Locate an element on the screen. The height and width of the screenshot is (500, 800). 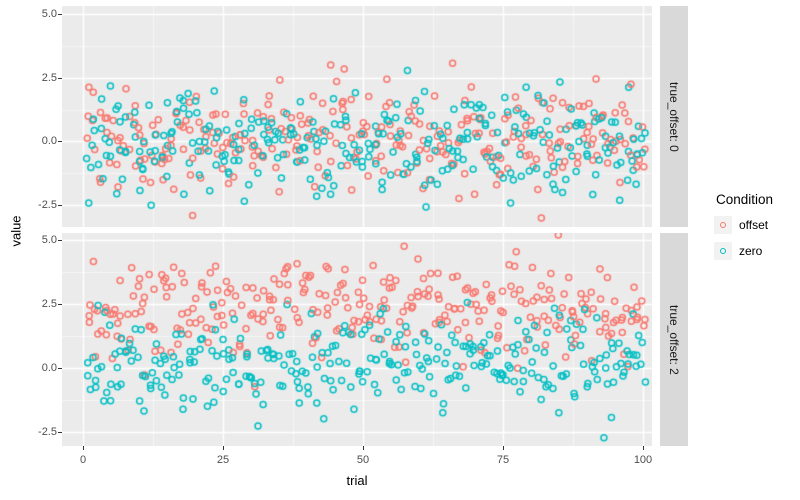
x-axis-title: trial is located at coordinates (357, 480).